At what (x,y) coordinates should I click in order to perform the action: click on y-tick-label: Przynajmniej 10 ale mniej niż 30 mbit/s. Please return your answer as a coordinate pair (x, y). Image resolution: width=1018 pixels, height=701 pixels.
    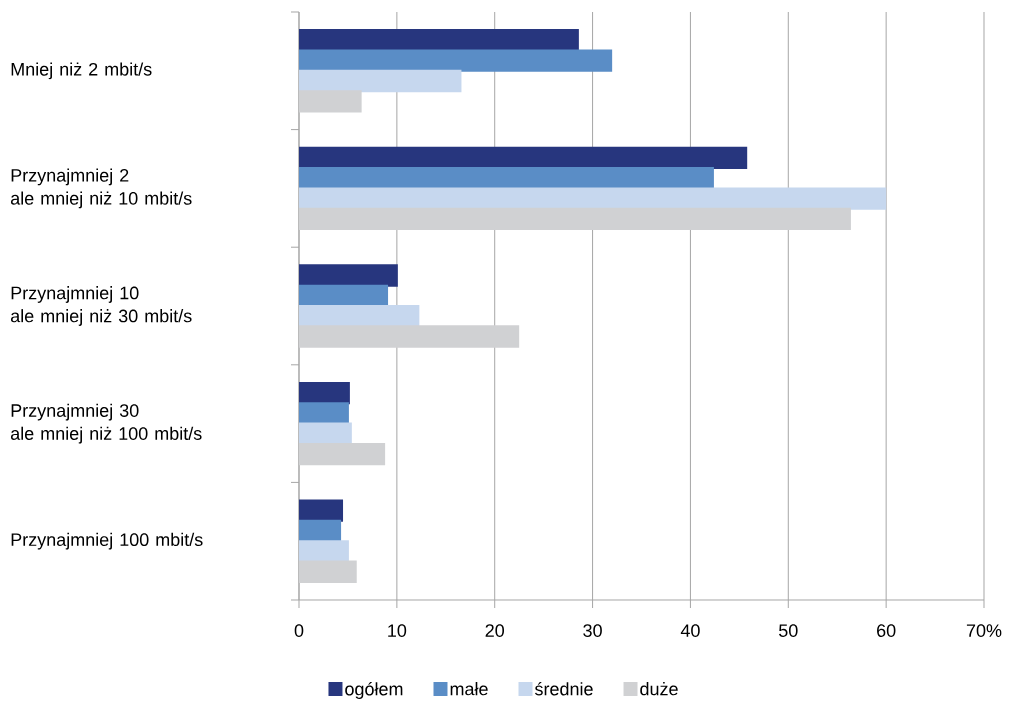
    Looking at the image, I should click on (101, 306).